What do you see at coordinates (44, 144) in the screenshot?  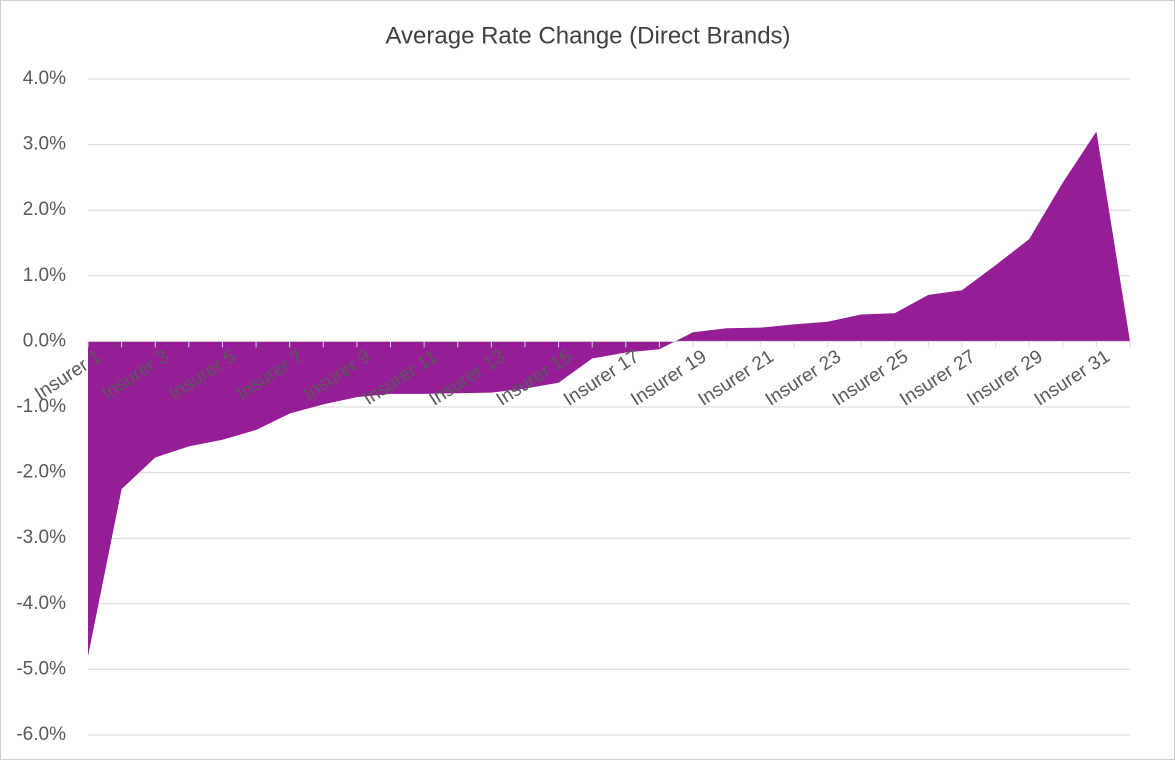 I see `y-tick-label: 3.0%` at bounding box center [44, 144].